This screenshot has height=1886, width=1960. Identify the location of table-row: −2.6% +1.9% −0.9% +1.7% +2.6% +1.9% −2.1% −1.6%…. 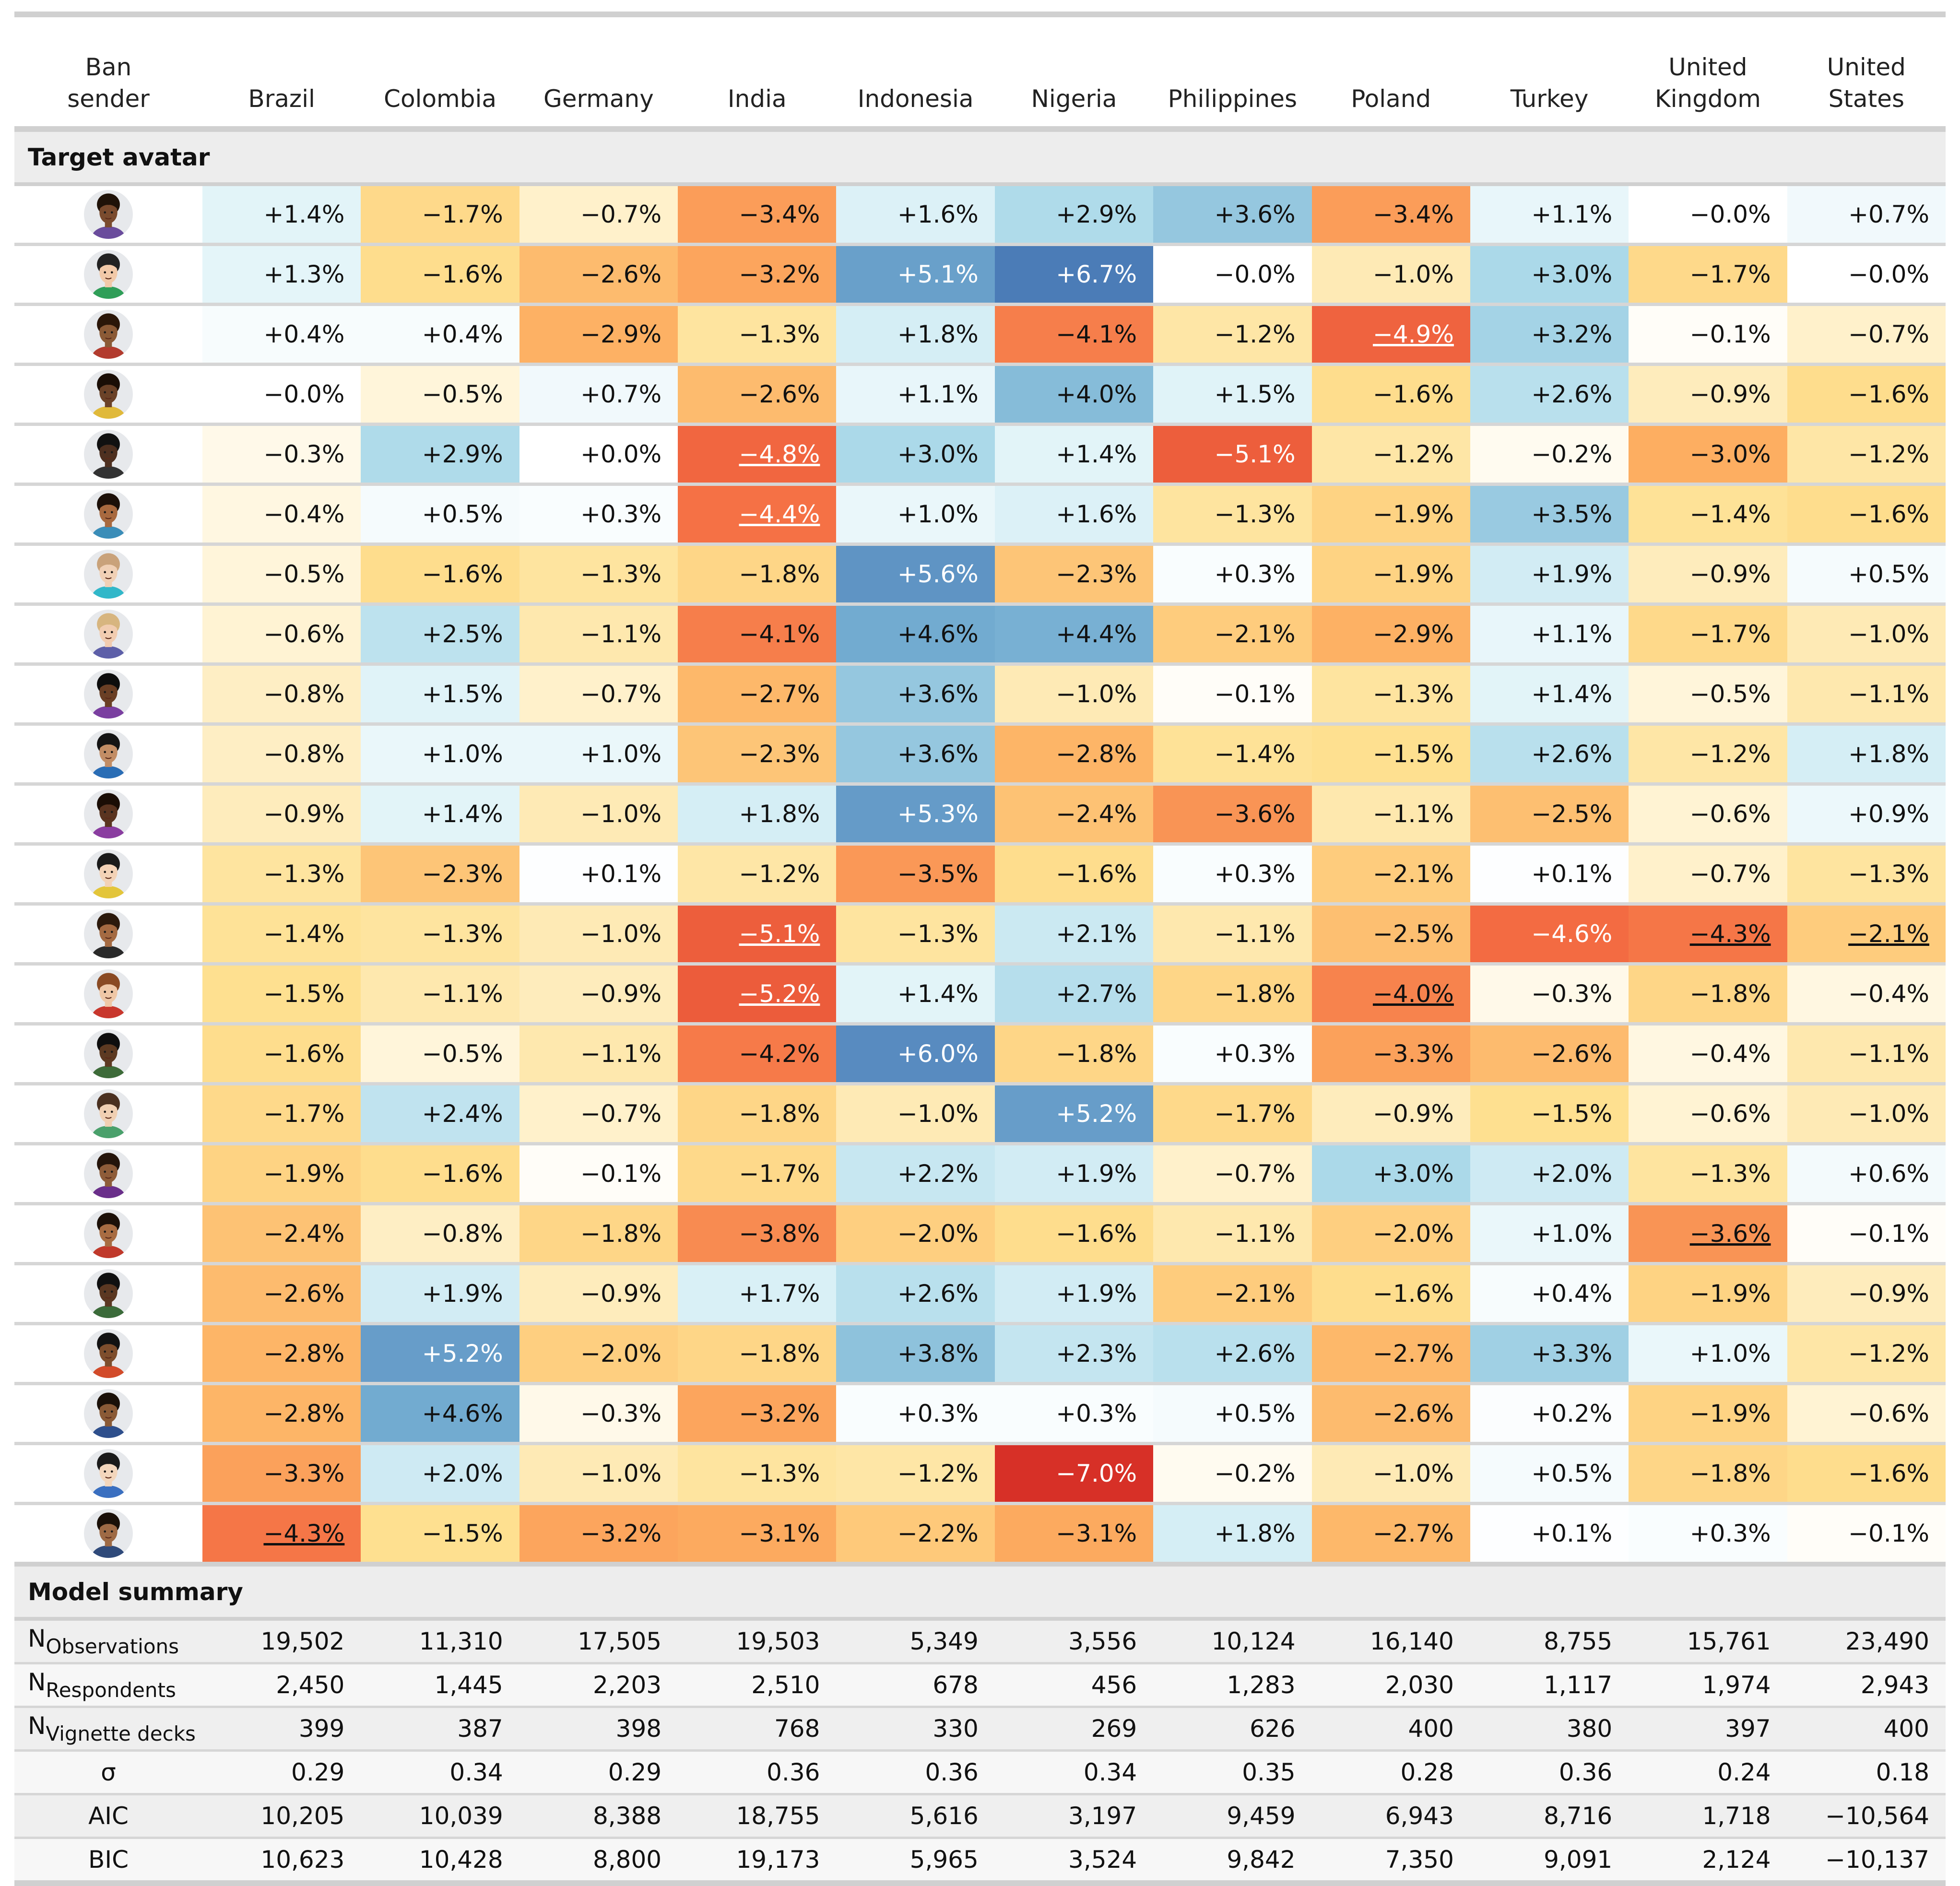
(980, 1294).